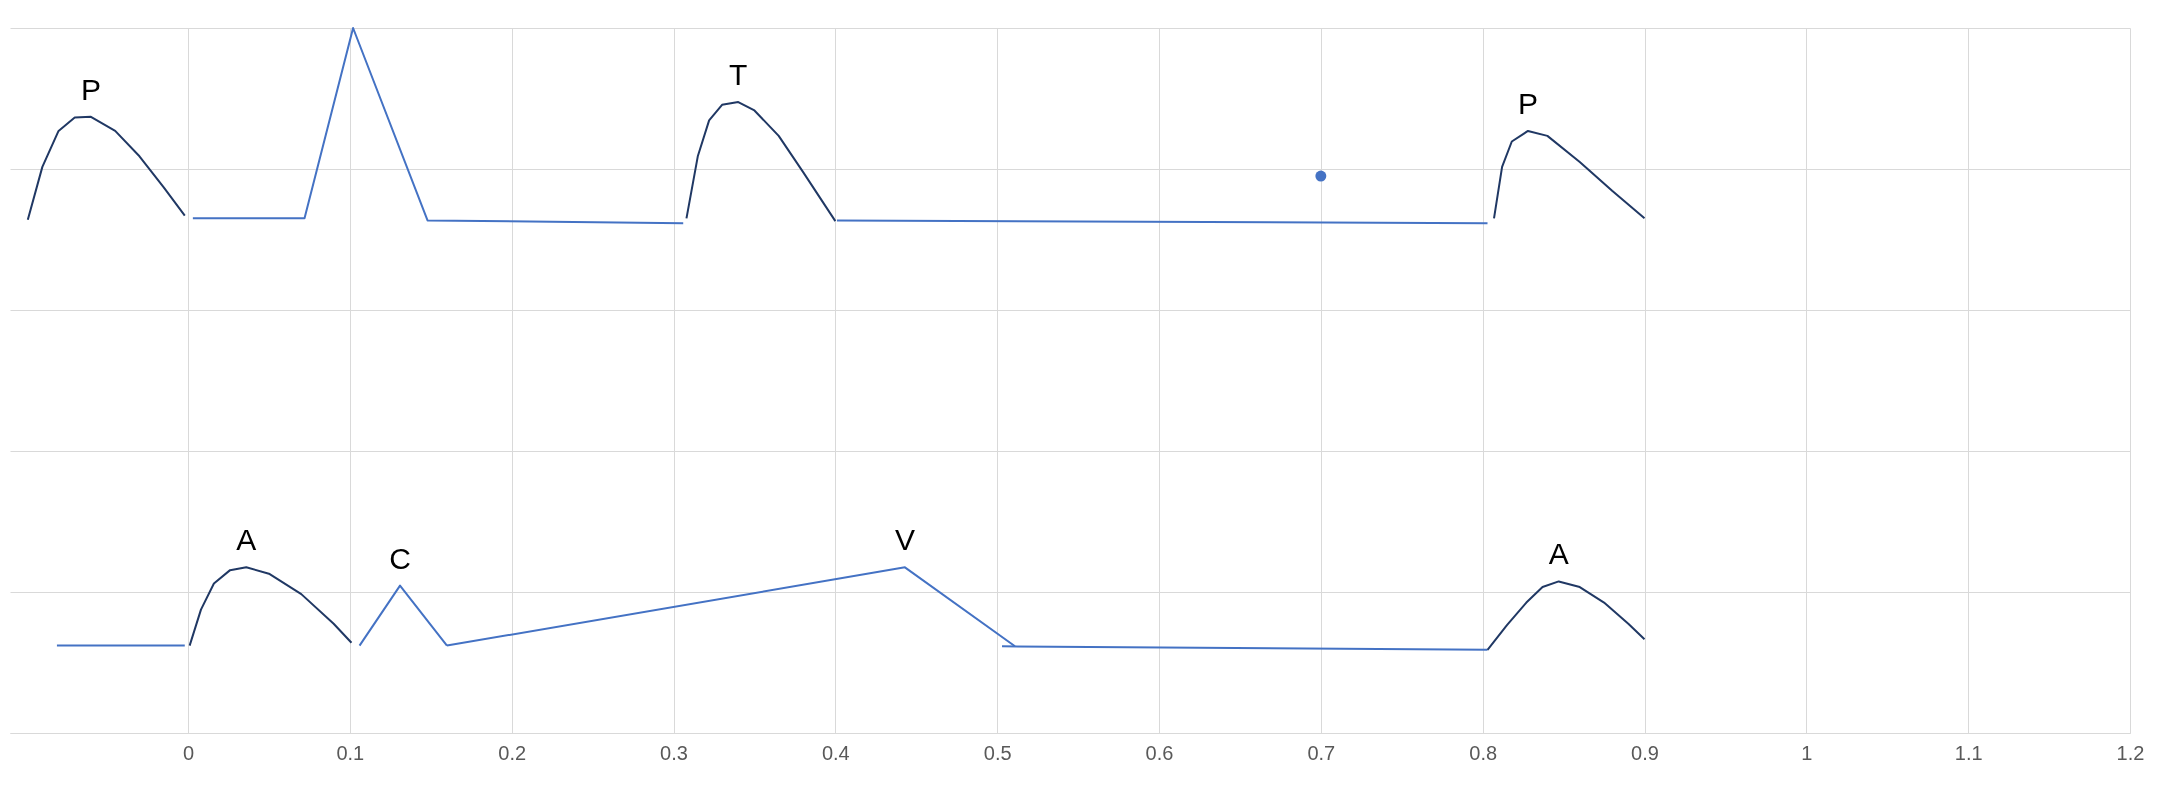 The height and width of the screenshot is (788, 2170). Describe the element at coordinates (1483, 752) in the screenshot. I see `x-tick-label: 0.8` at that location.